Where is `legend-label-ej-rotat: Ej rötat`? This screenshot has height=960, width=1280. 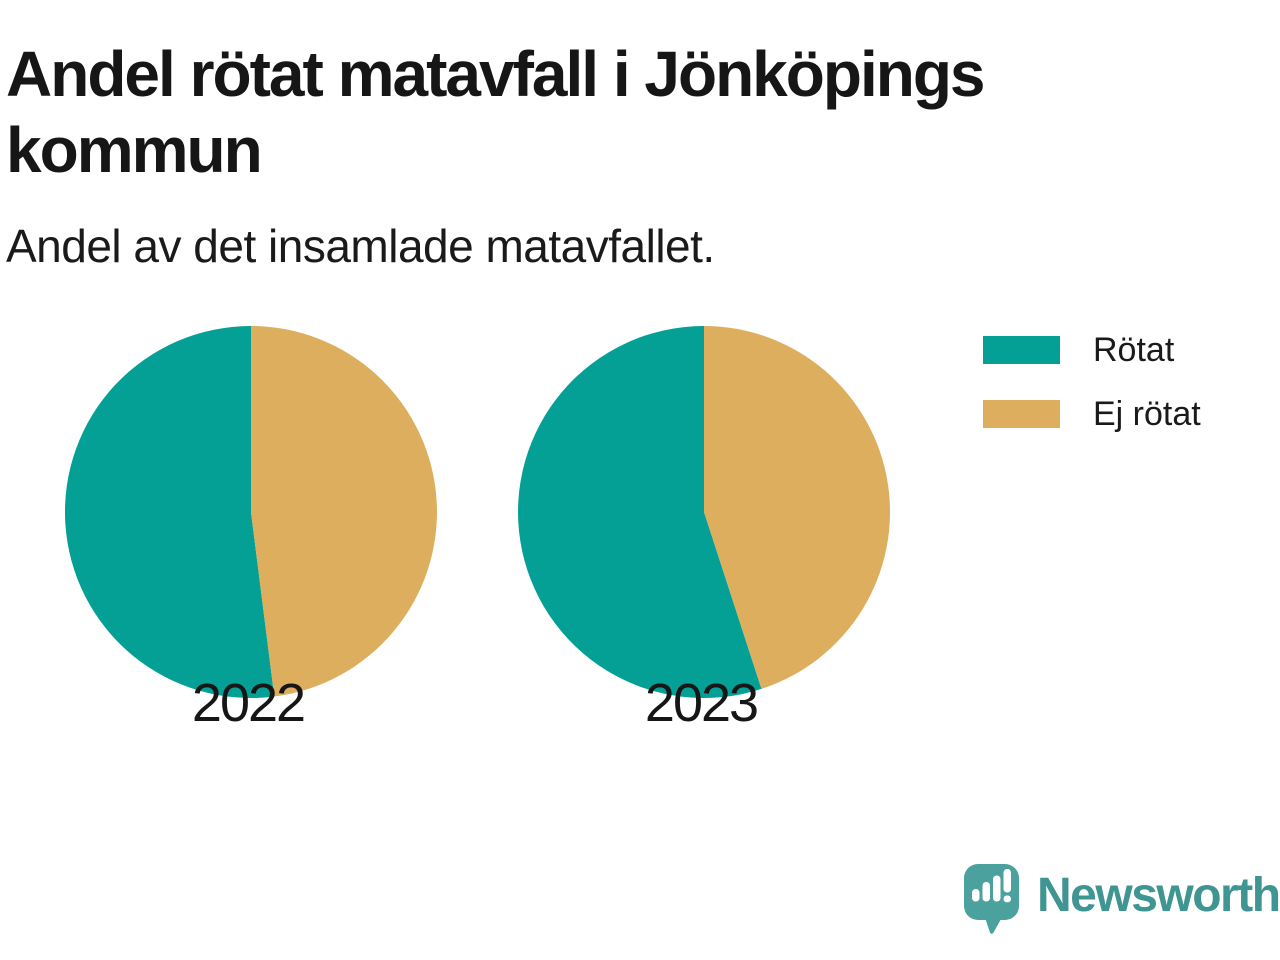 legend-label-ej-rotat: Ej rötat is located at coordinates (1147, 414).